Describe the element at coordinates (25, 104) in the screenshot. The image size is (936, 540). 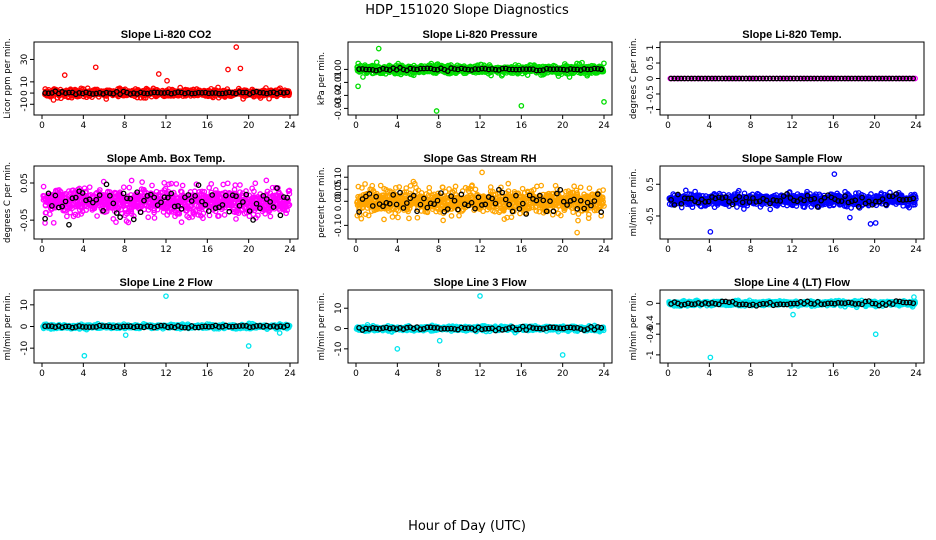
I see `y-tick-label: -10` at that location.